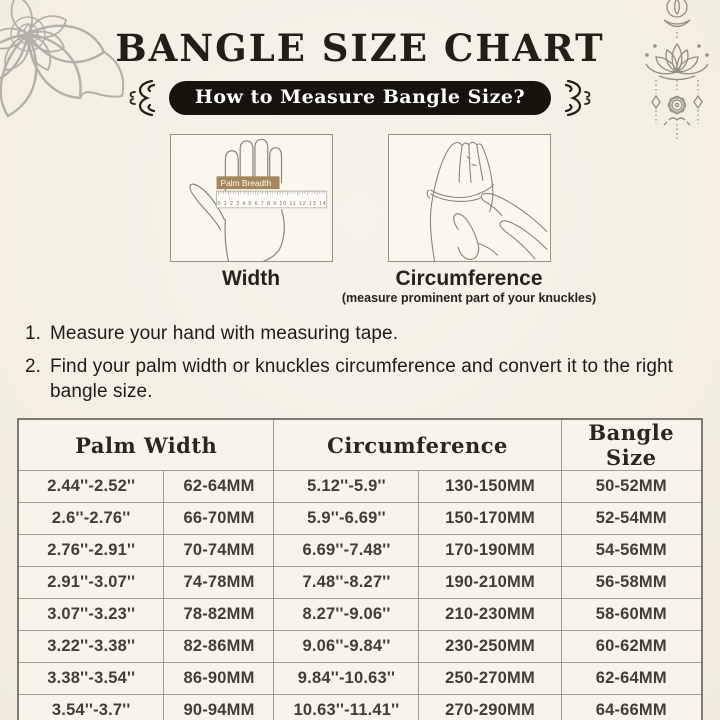  I want to click on table-cell: 2.44''-2.52'', so click(91, 487).